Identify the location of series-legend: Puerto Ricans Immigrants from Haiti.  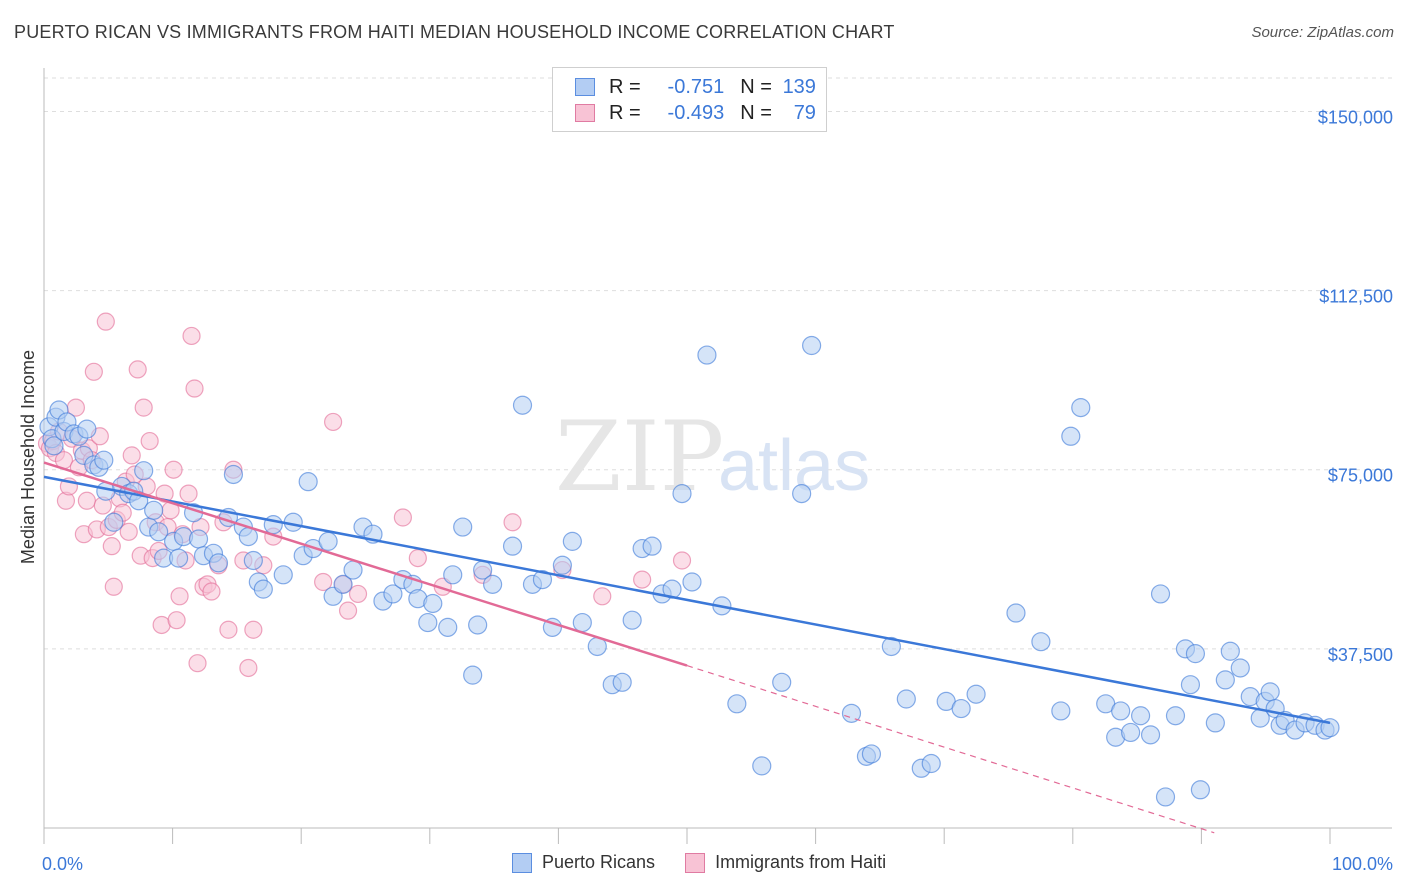
(714, 862).